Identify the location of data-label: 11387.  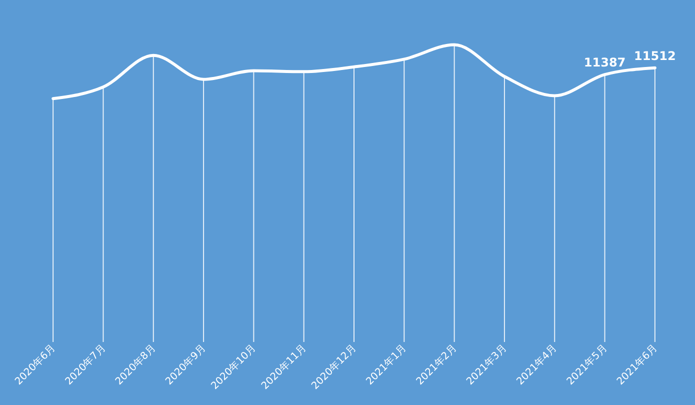
(605, 63).